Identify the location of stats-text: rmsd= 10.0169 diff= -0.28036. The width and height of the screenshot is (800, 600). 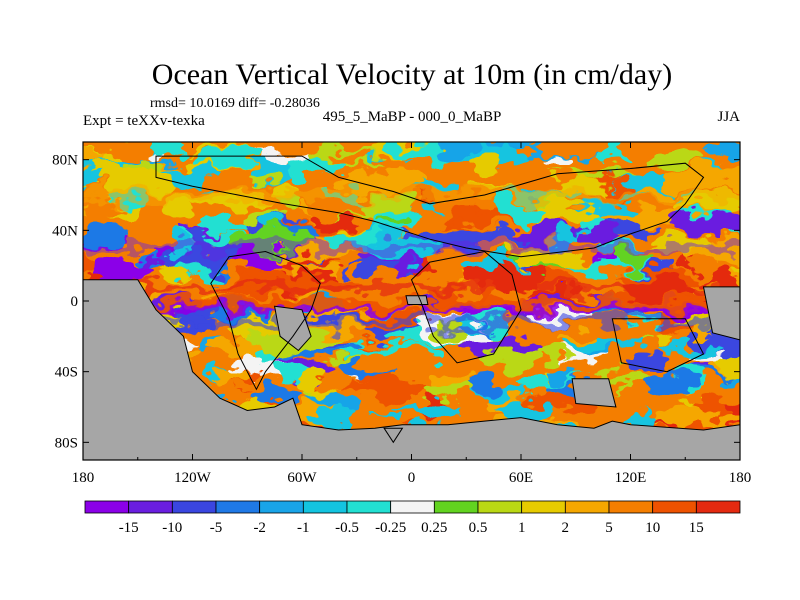
(235, 103).